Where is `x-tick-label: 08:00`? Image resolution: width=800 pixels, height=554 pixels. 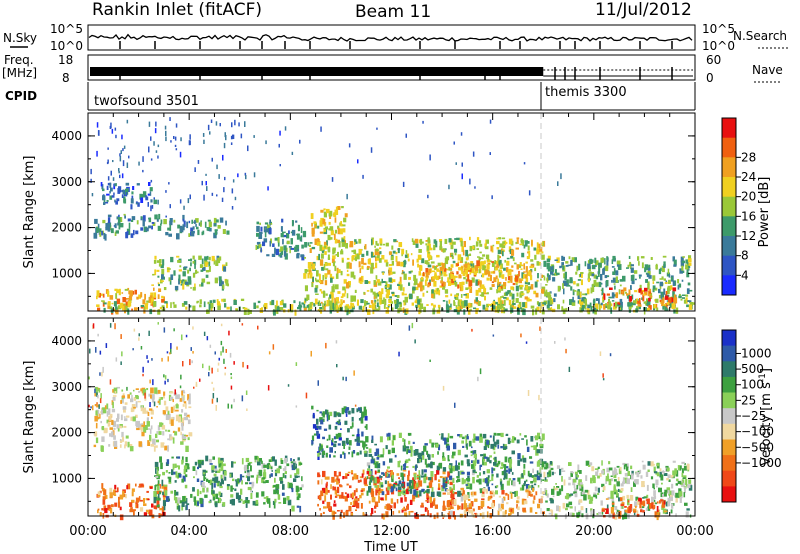 x-tick-label: 08:00 is located at coordinates (290, 531).